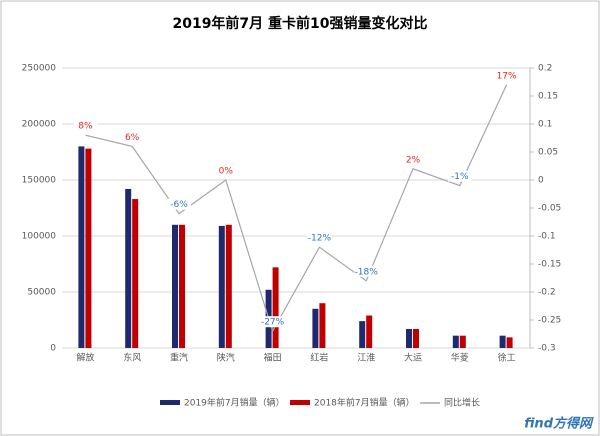  Describe the element at coordinates (85, 358) in the screenshot. I see `x-tick-label: 解放` at that location.